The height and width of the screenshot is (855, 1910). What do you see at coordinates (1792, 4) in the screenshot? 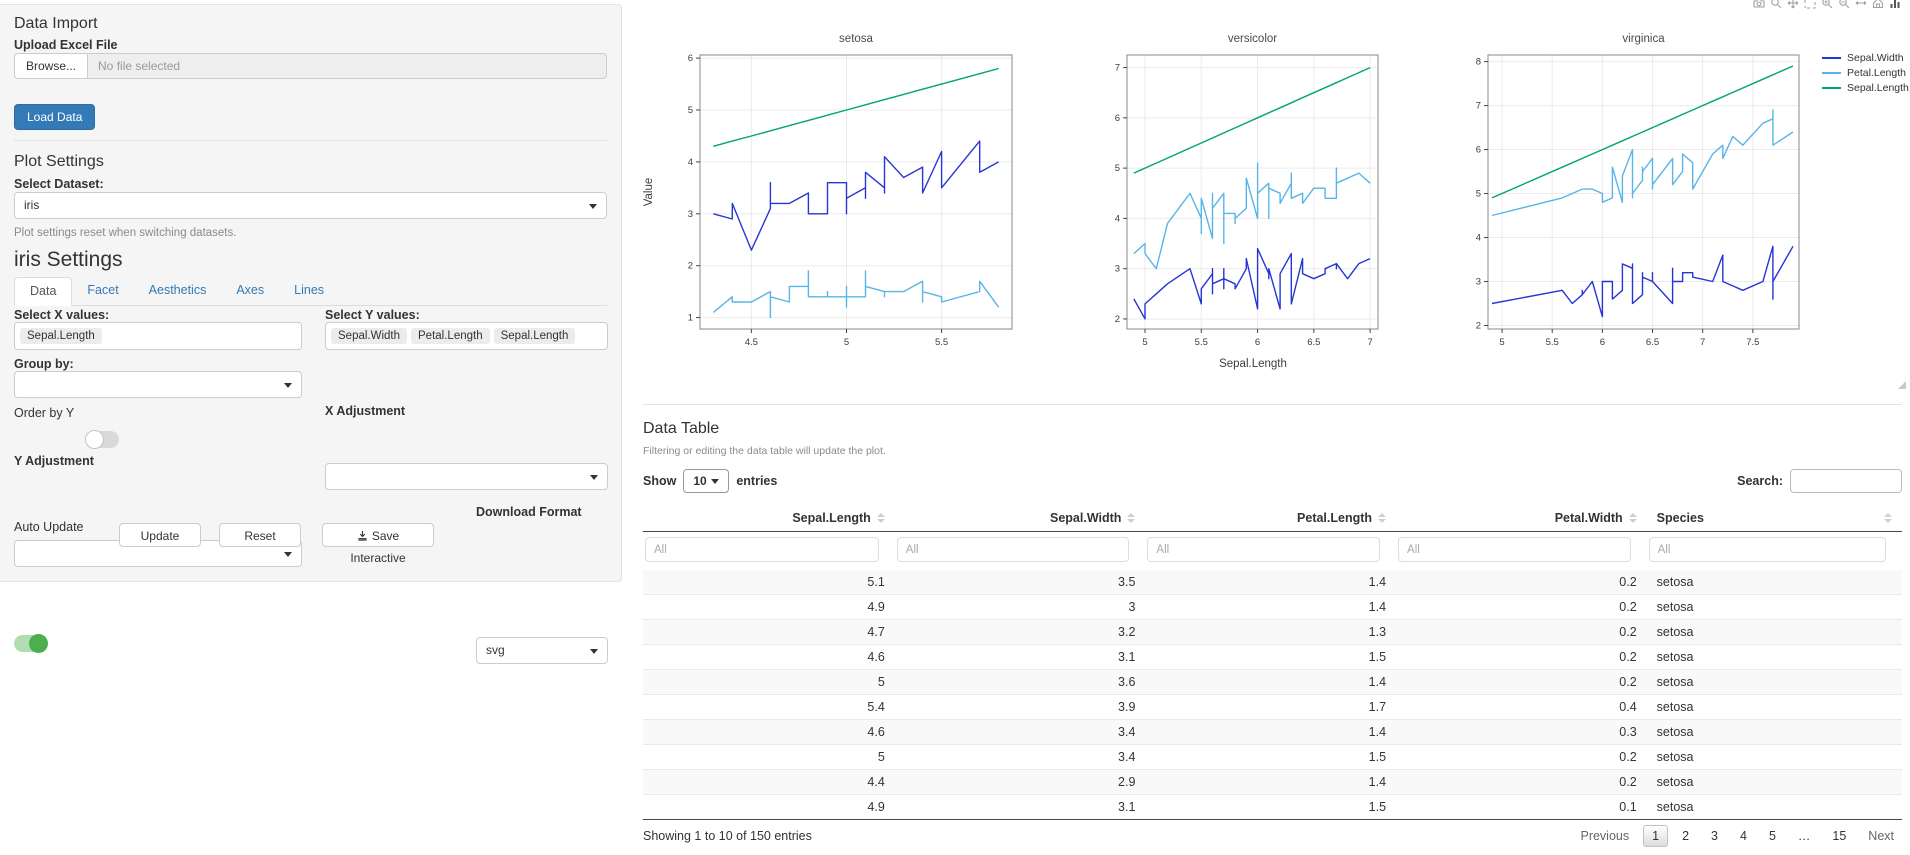
I see `pan-icon` at bounding box center [1792, 4].